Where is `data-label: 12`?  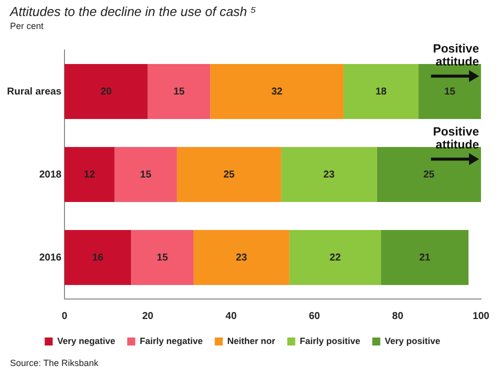 data-label: 12 is located at coordinates (90, 174).